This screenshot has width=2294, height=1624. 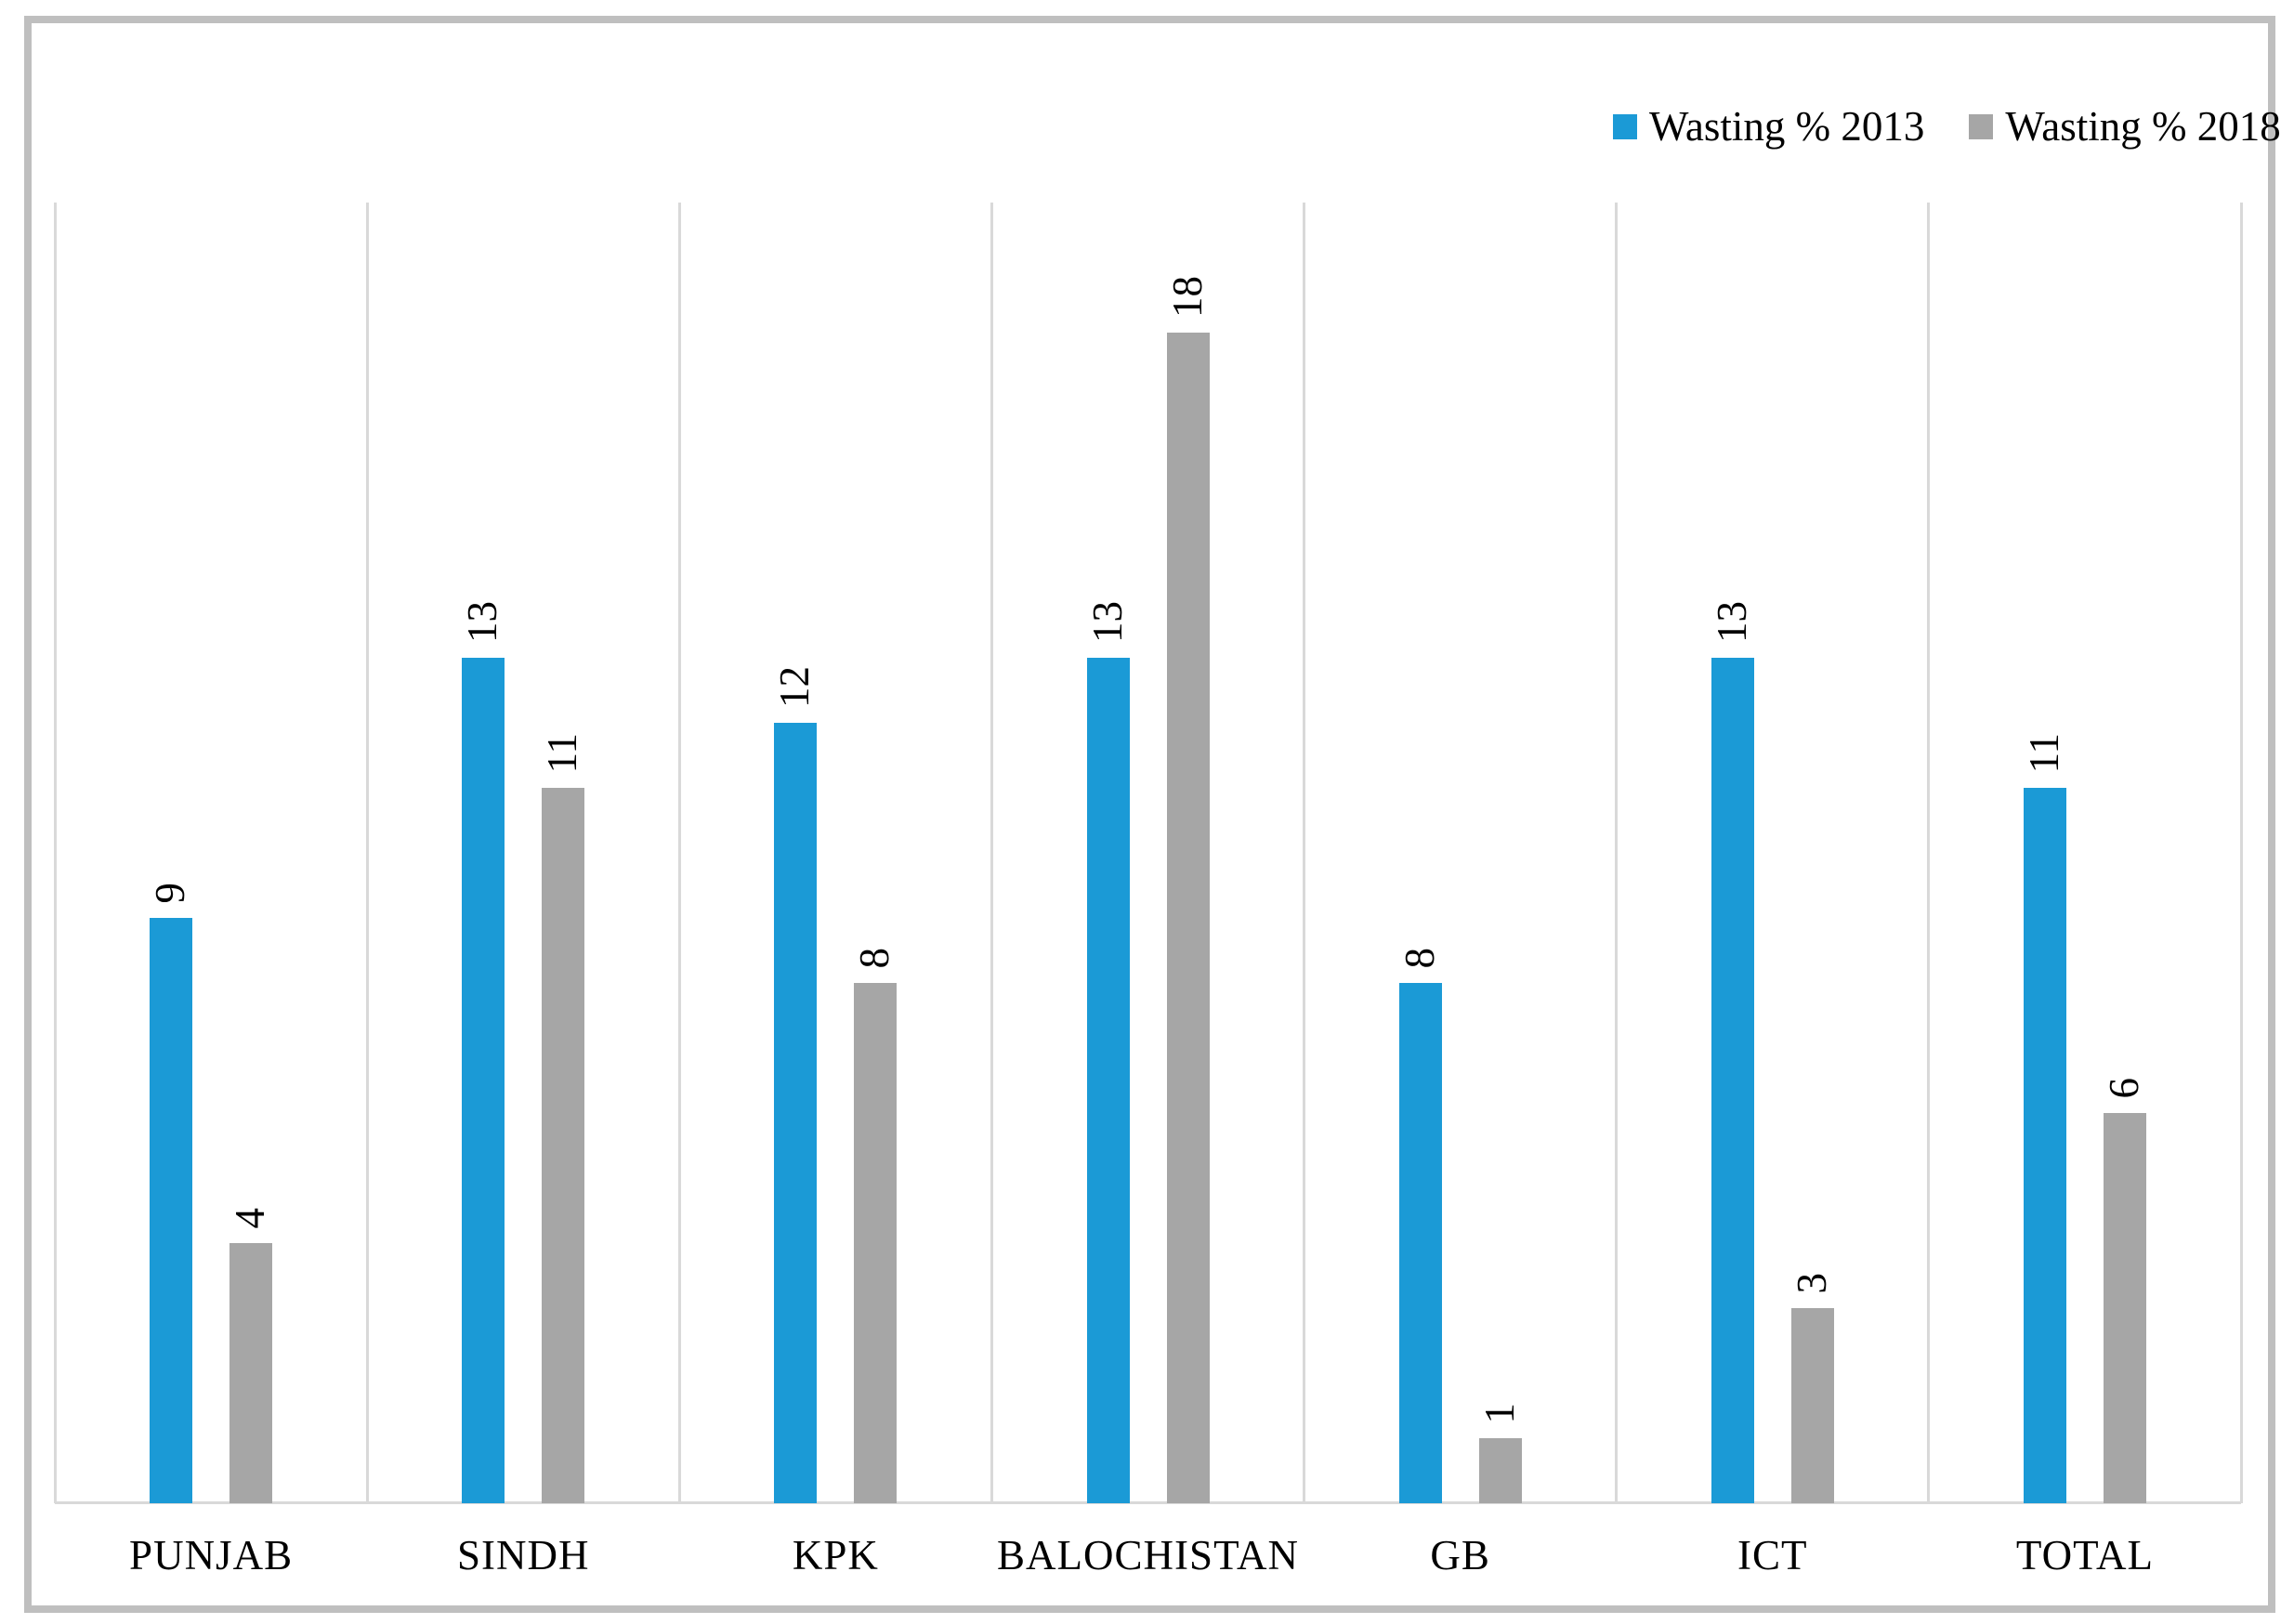 I want to click on bar-2018-kpk, so click(x=876, y=1243).